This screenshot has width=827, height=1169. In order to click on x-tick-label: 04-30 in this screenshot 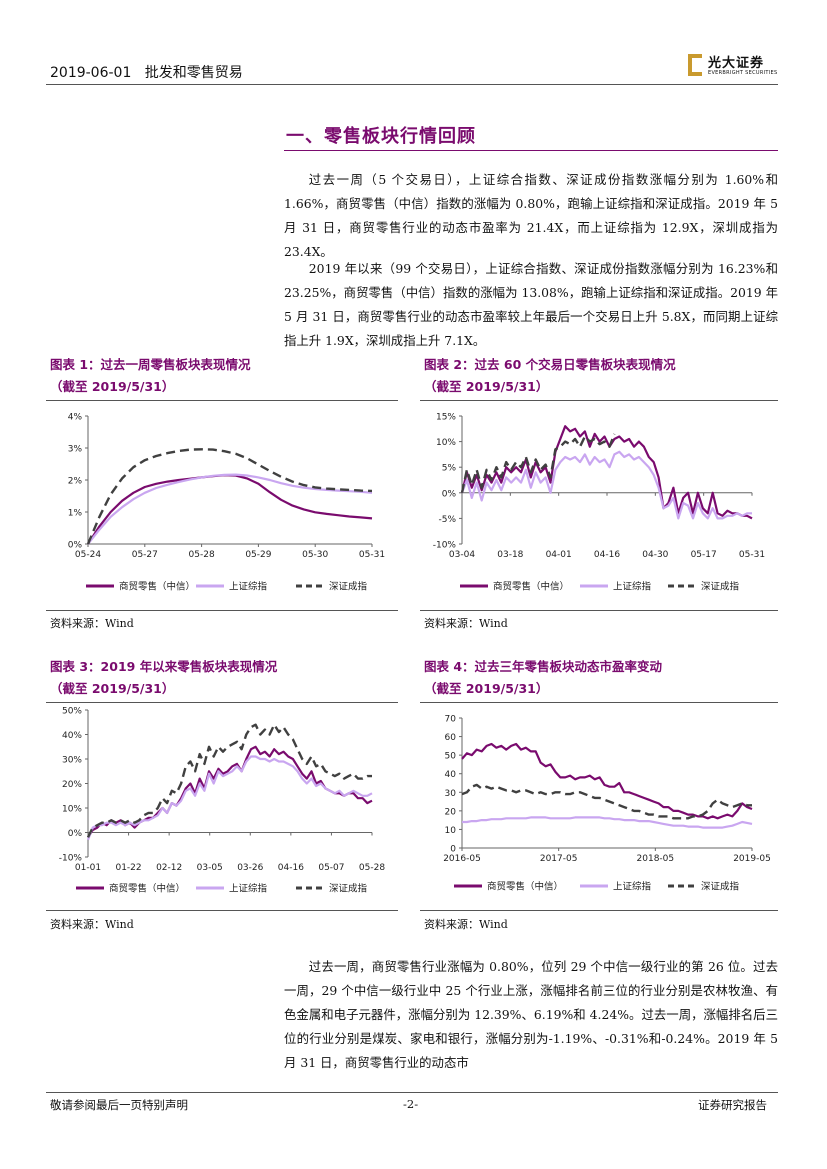, I will do `click(655, 555)`.